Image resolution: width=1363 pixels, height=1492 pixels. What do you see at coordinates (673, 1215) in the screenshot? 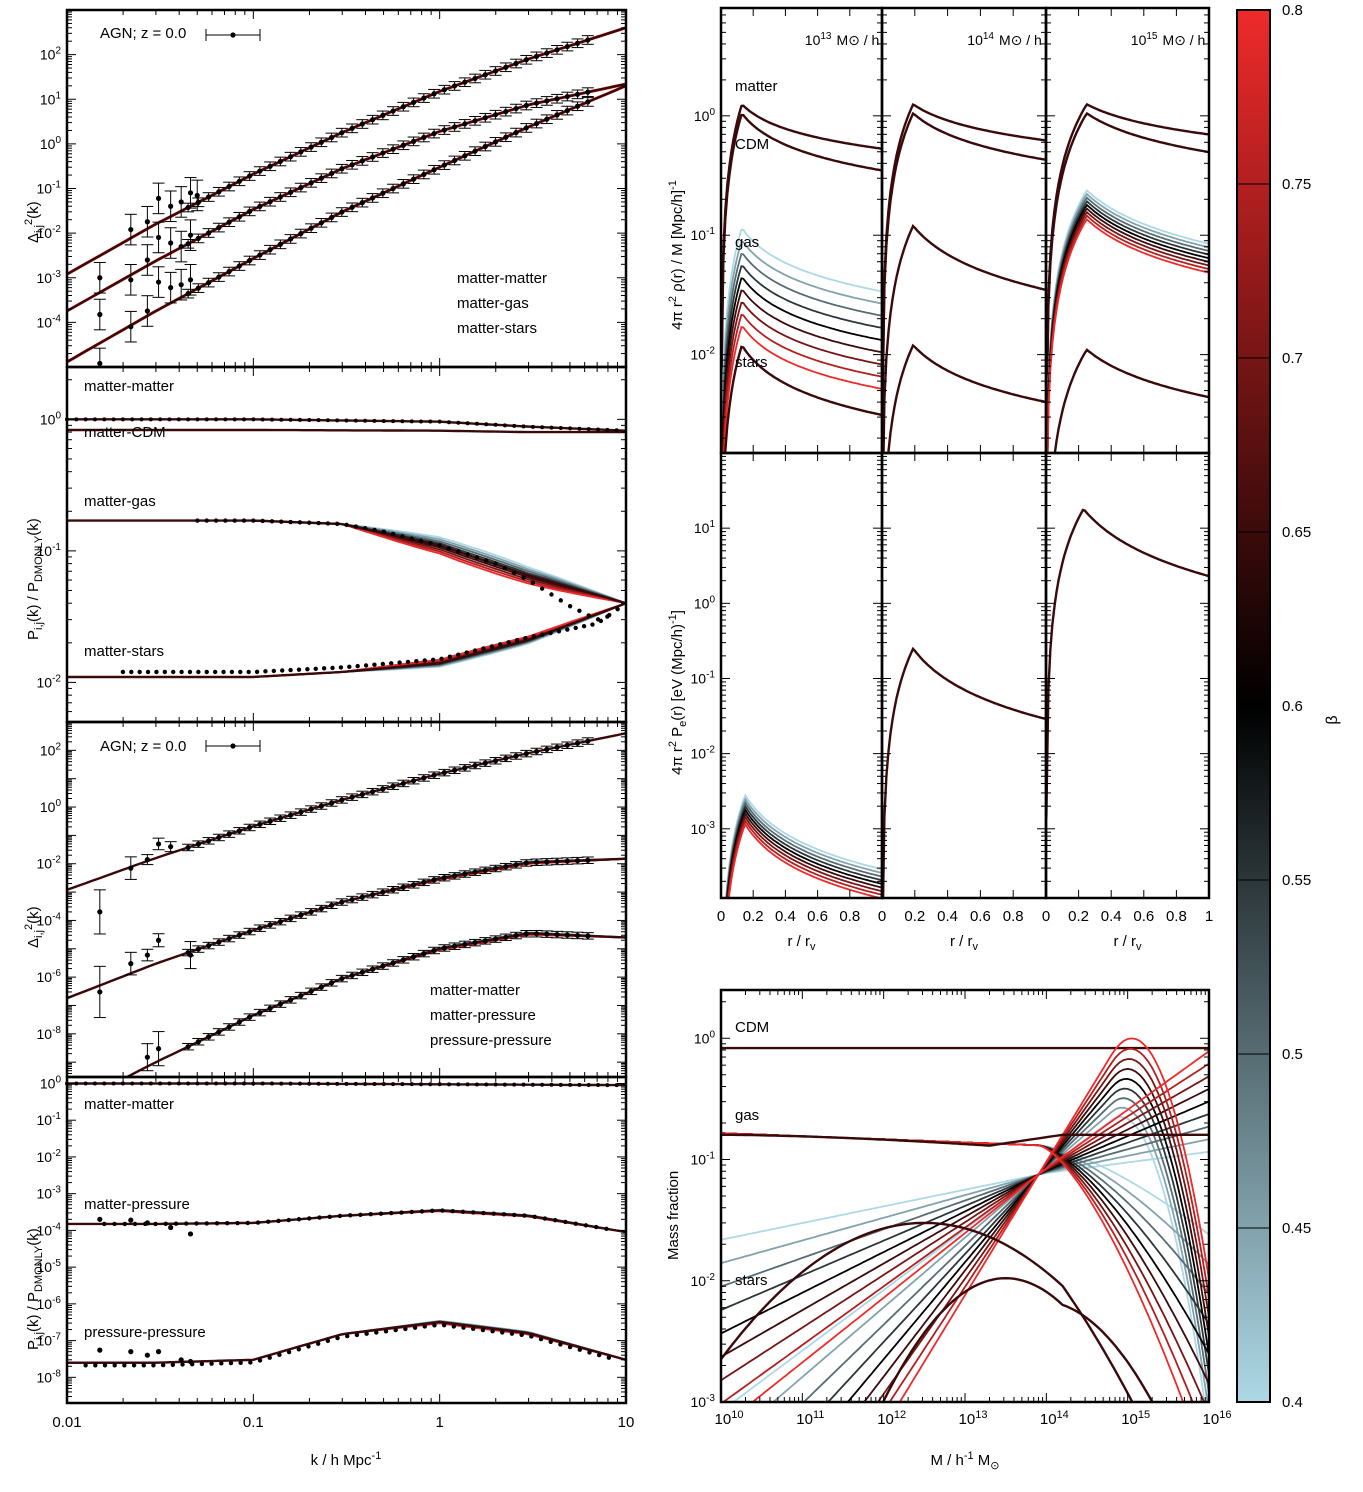
I see `y-axis-label: Mass fraction` at bounding box center [673, 1215].